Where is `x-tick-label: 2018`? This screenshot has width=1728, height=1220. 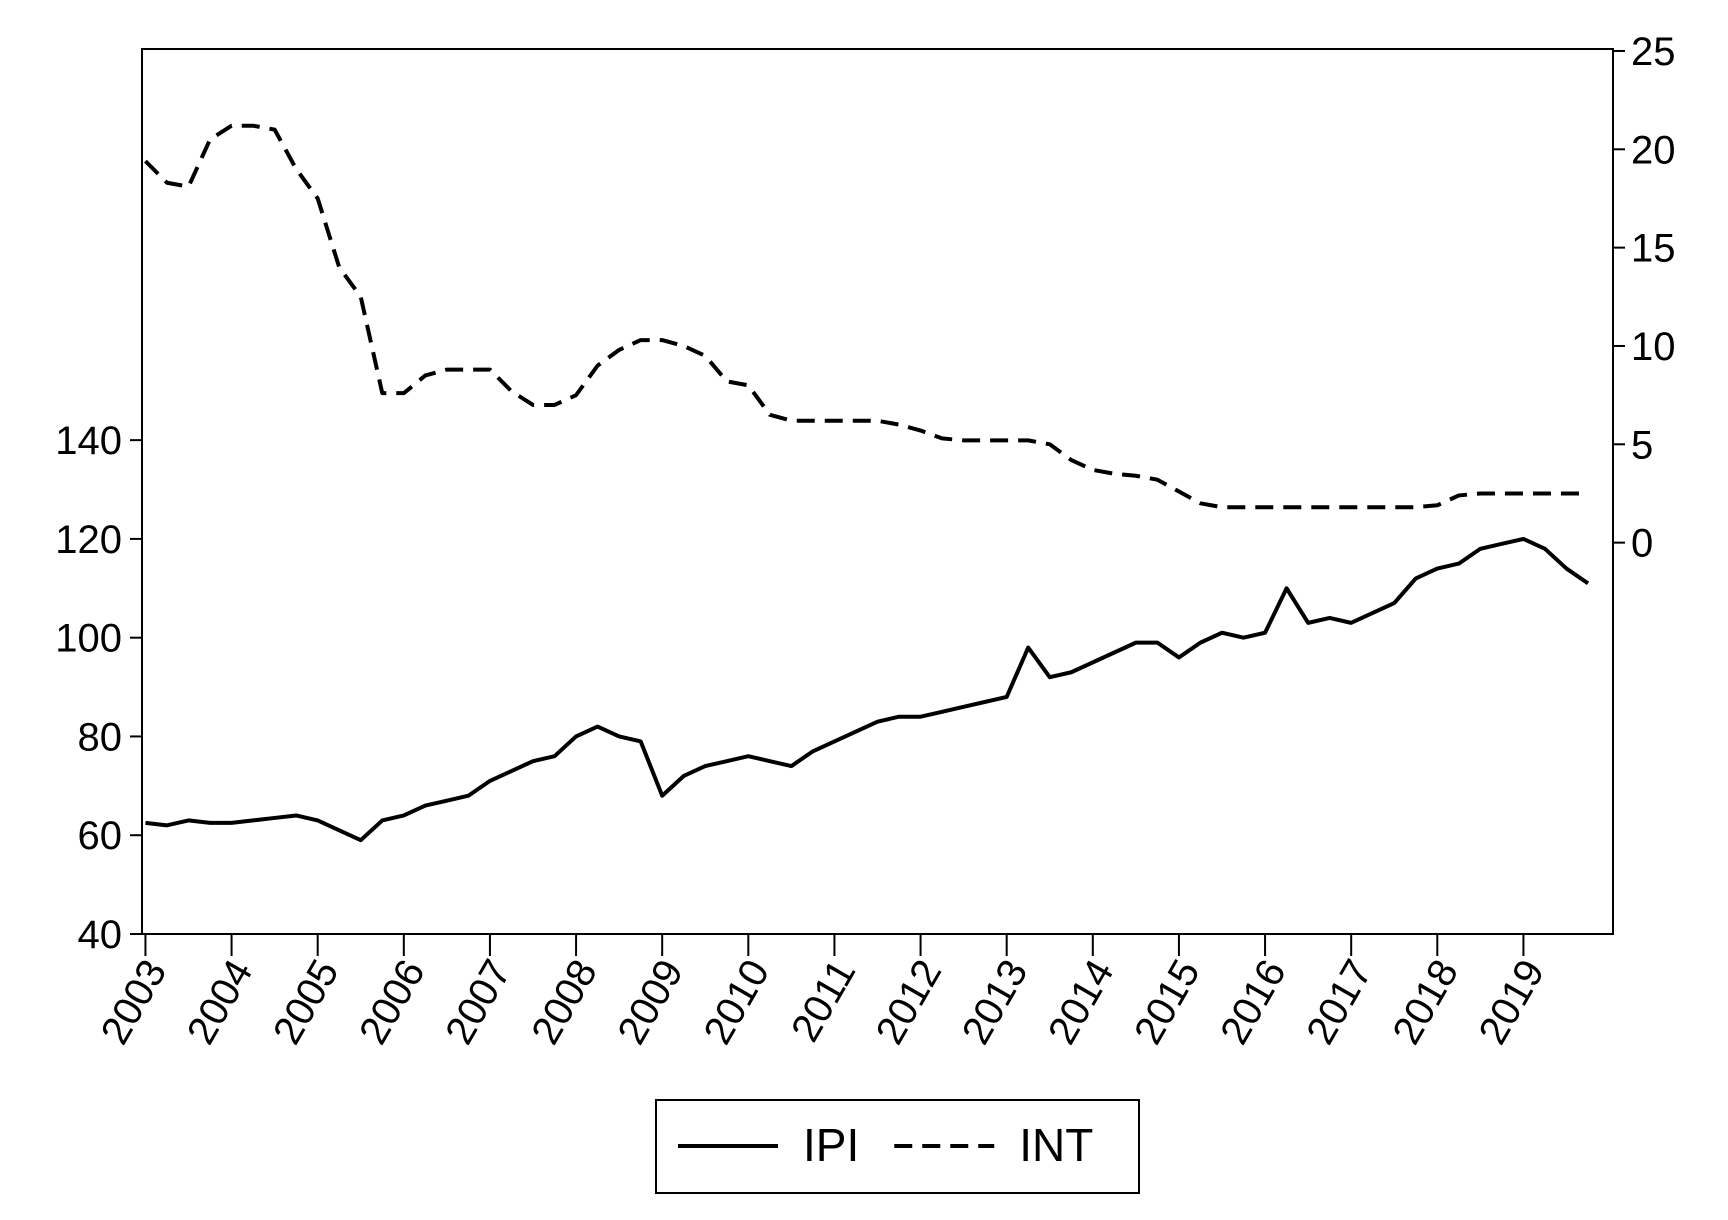 x-tick-label: 2018 is located at coordinates (1426, 1002).